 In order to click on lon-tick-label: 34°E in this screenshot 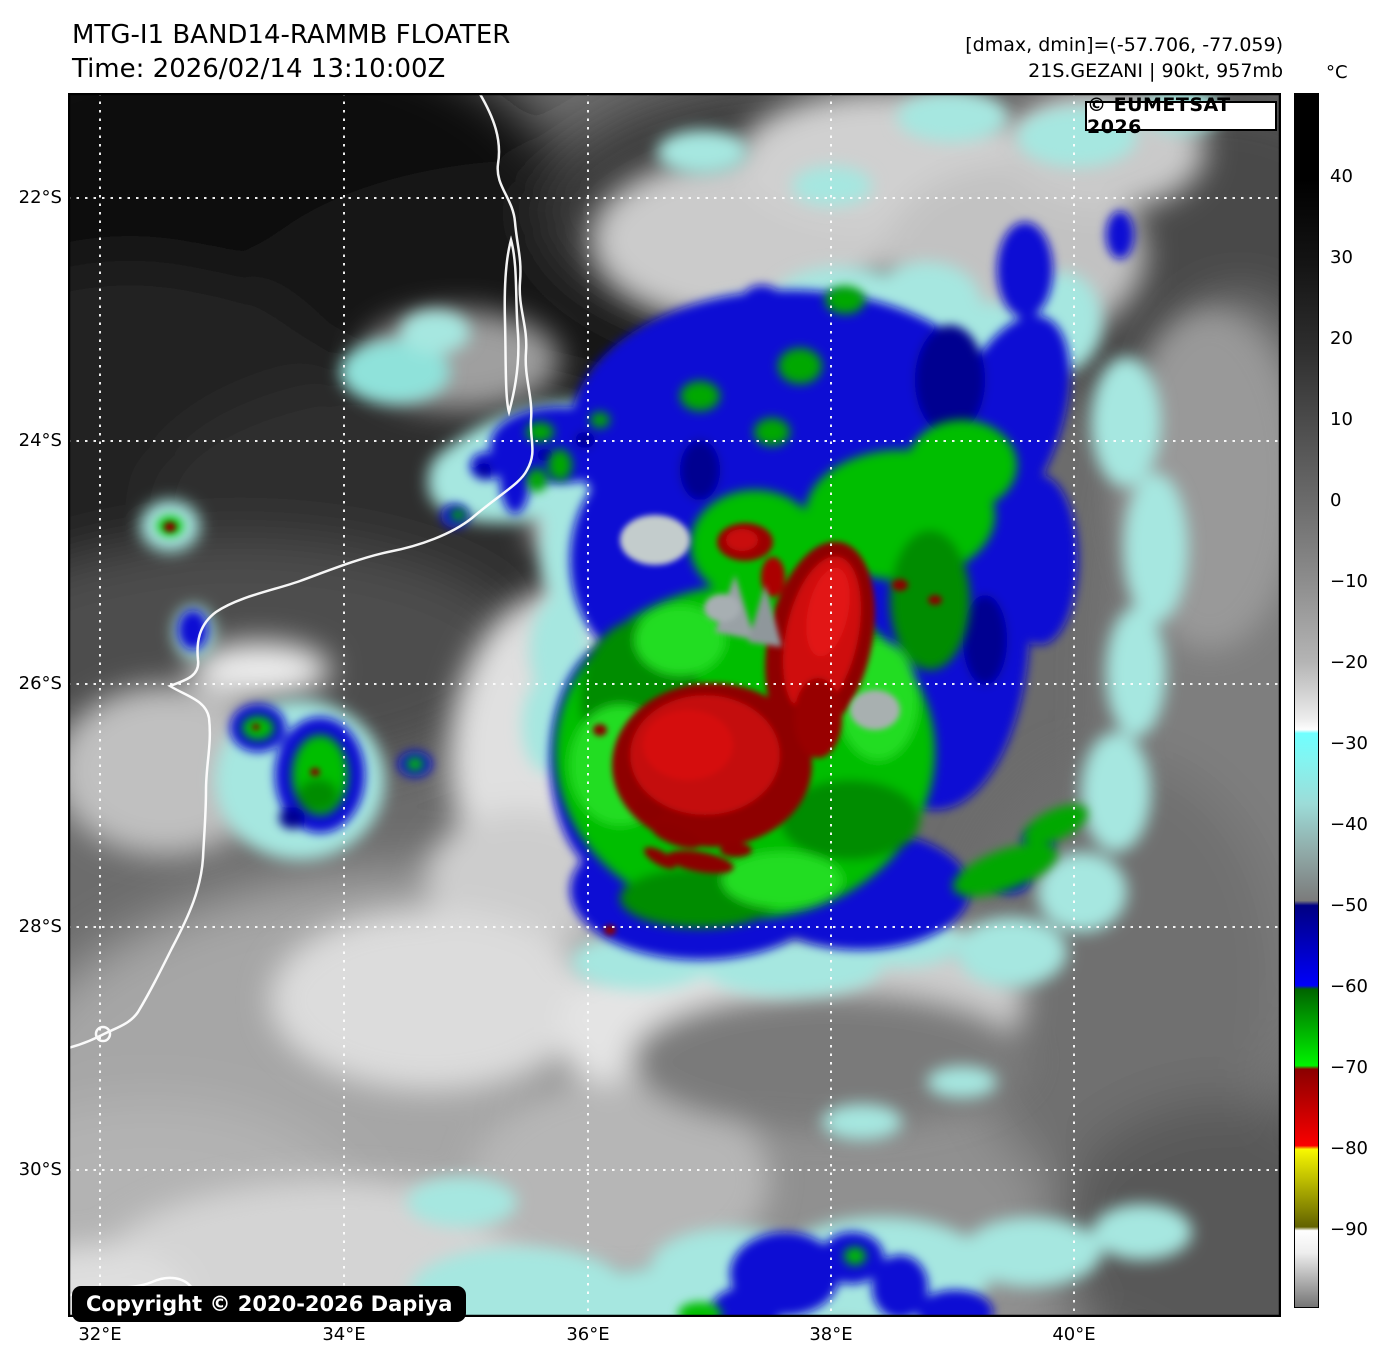, I will do `click(344, 1334)`.